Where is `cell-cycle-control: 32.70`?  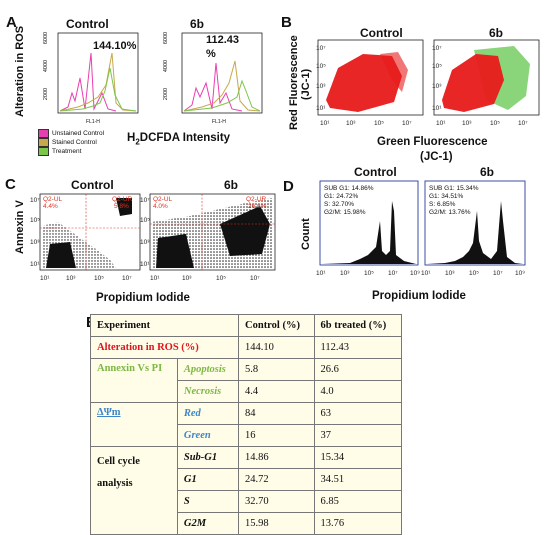 cell-cycle-control: 32.70 is located at coordinates (276, 501).